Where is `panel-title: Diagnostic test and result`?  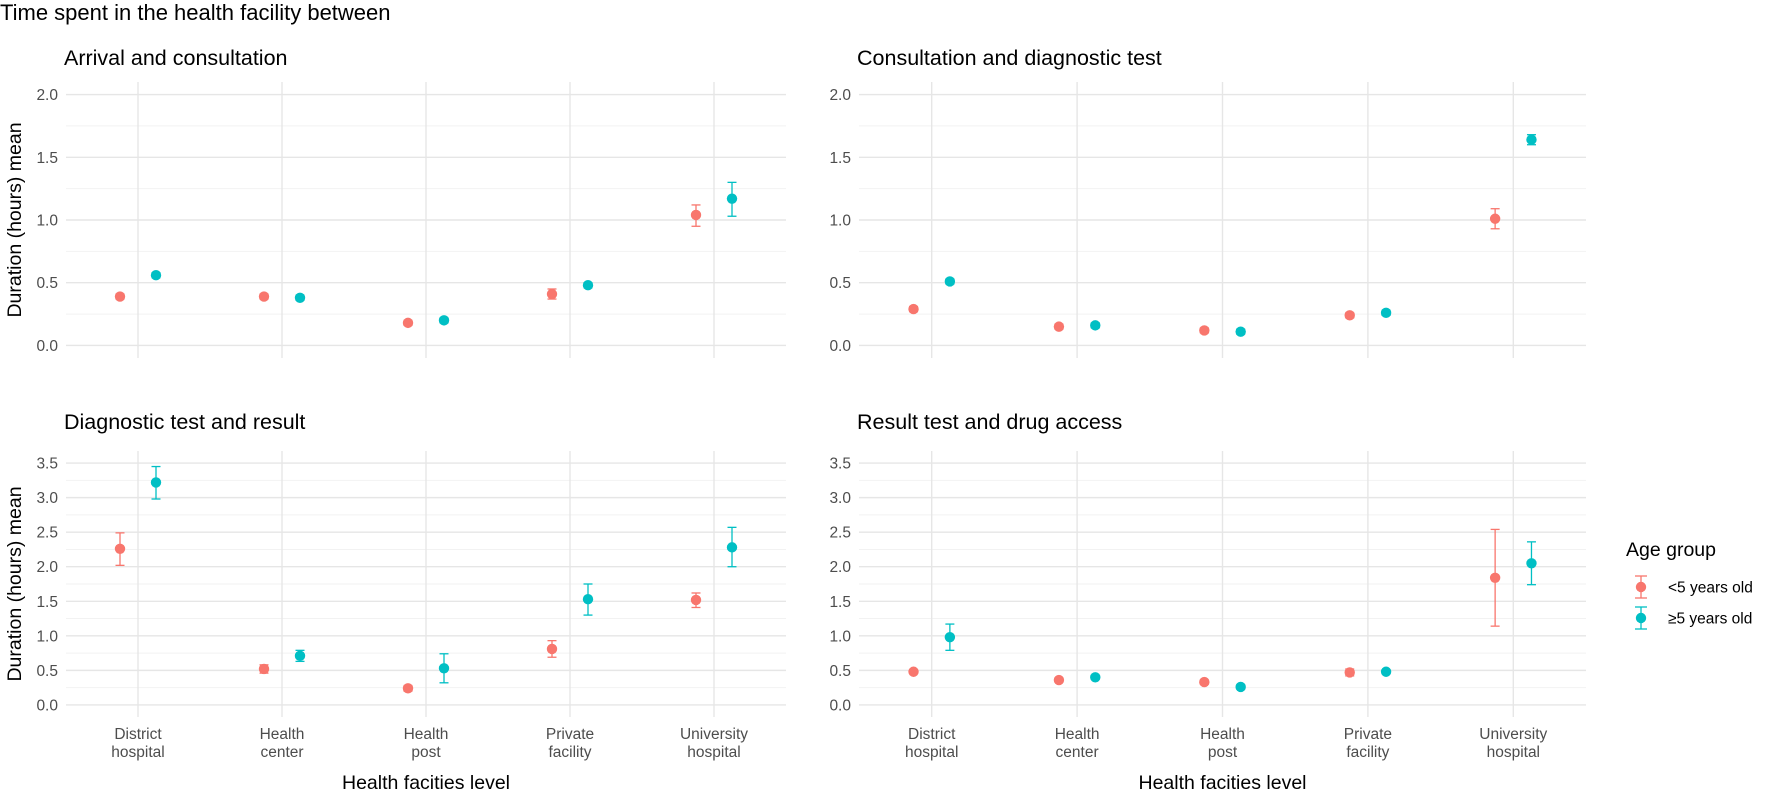 panel-title: Diagnostic test and result is located at coordinates (184, 422).